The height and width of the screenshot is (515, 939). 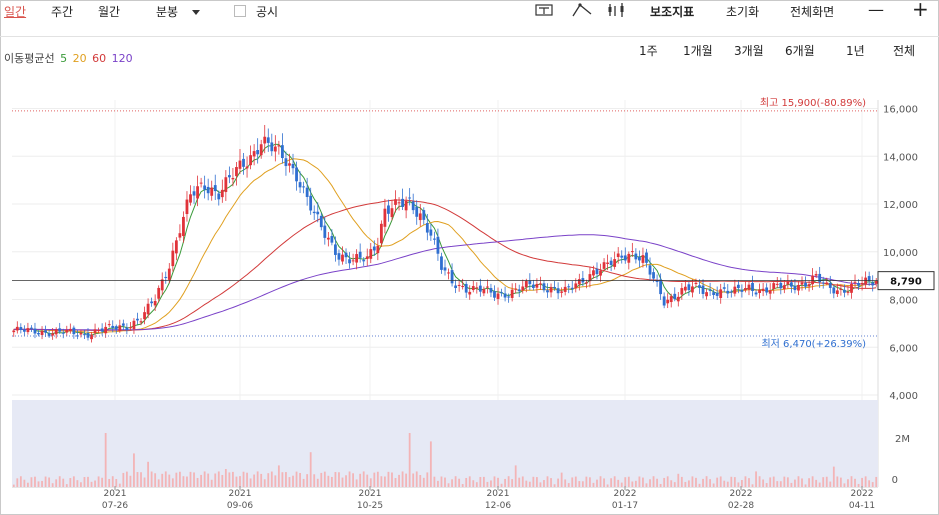 What do you see at coordinates (749, 51) in the screenshot?
I see `period-3m: 3개월` at bounding box center [749, 51].